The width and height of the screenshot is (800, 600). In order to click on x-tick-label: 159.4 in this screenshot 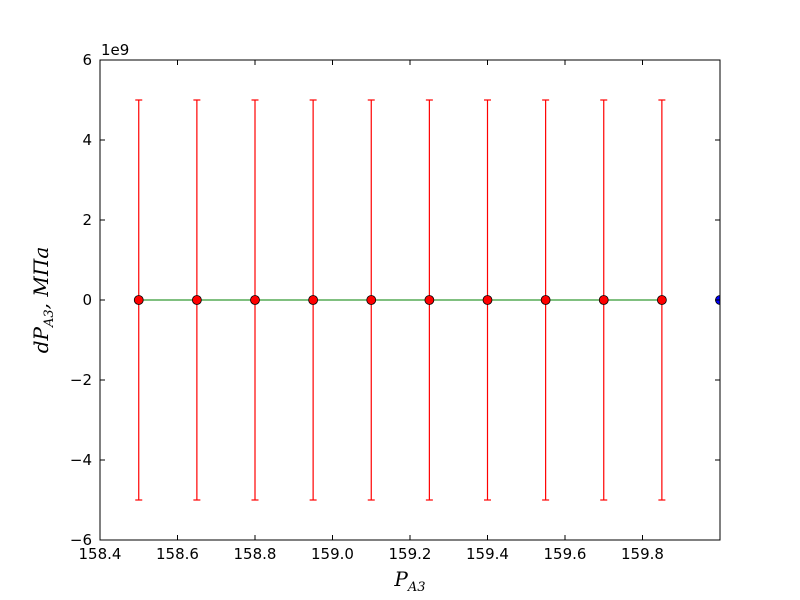, I will do `click(487, 554)`.